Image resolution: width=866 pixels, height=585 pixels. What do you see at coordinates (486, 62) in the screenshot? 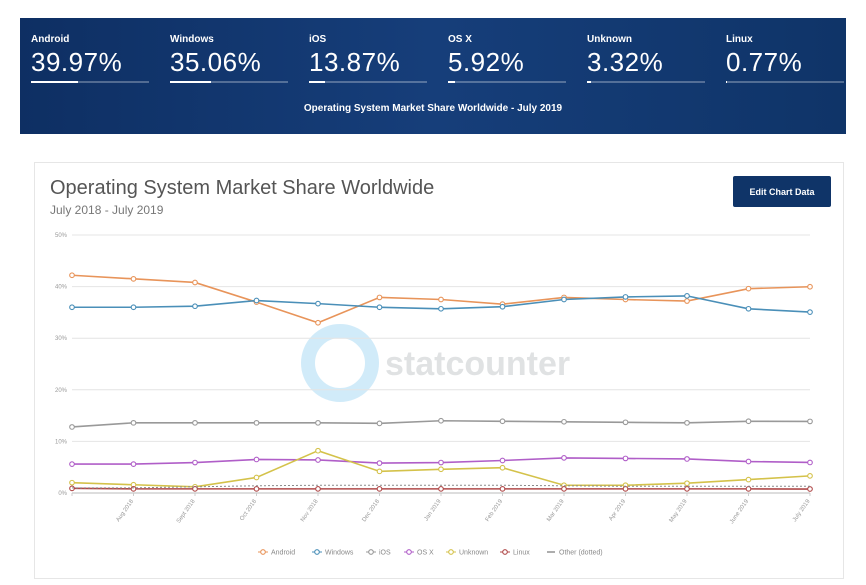
I see `stat-value: 5.92%` at bounding box center [486, 62].